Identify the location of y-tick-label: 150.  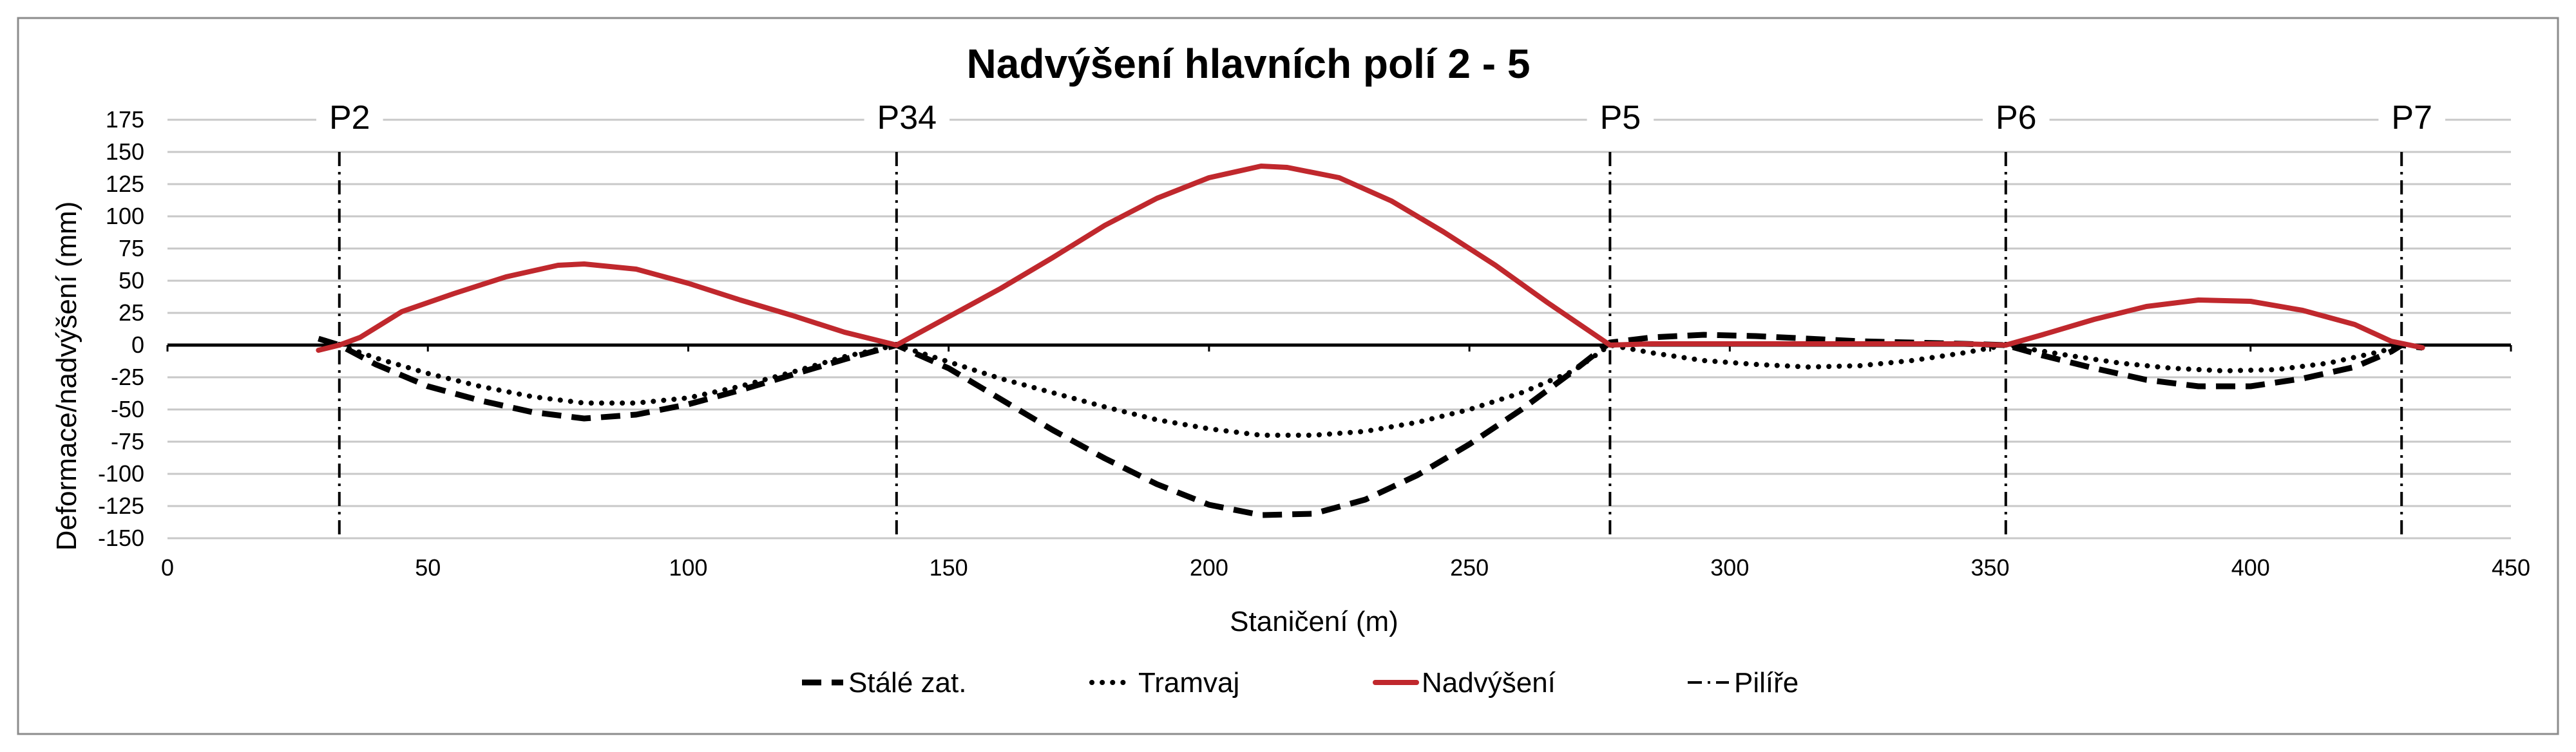
(125, 151).